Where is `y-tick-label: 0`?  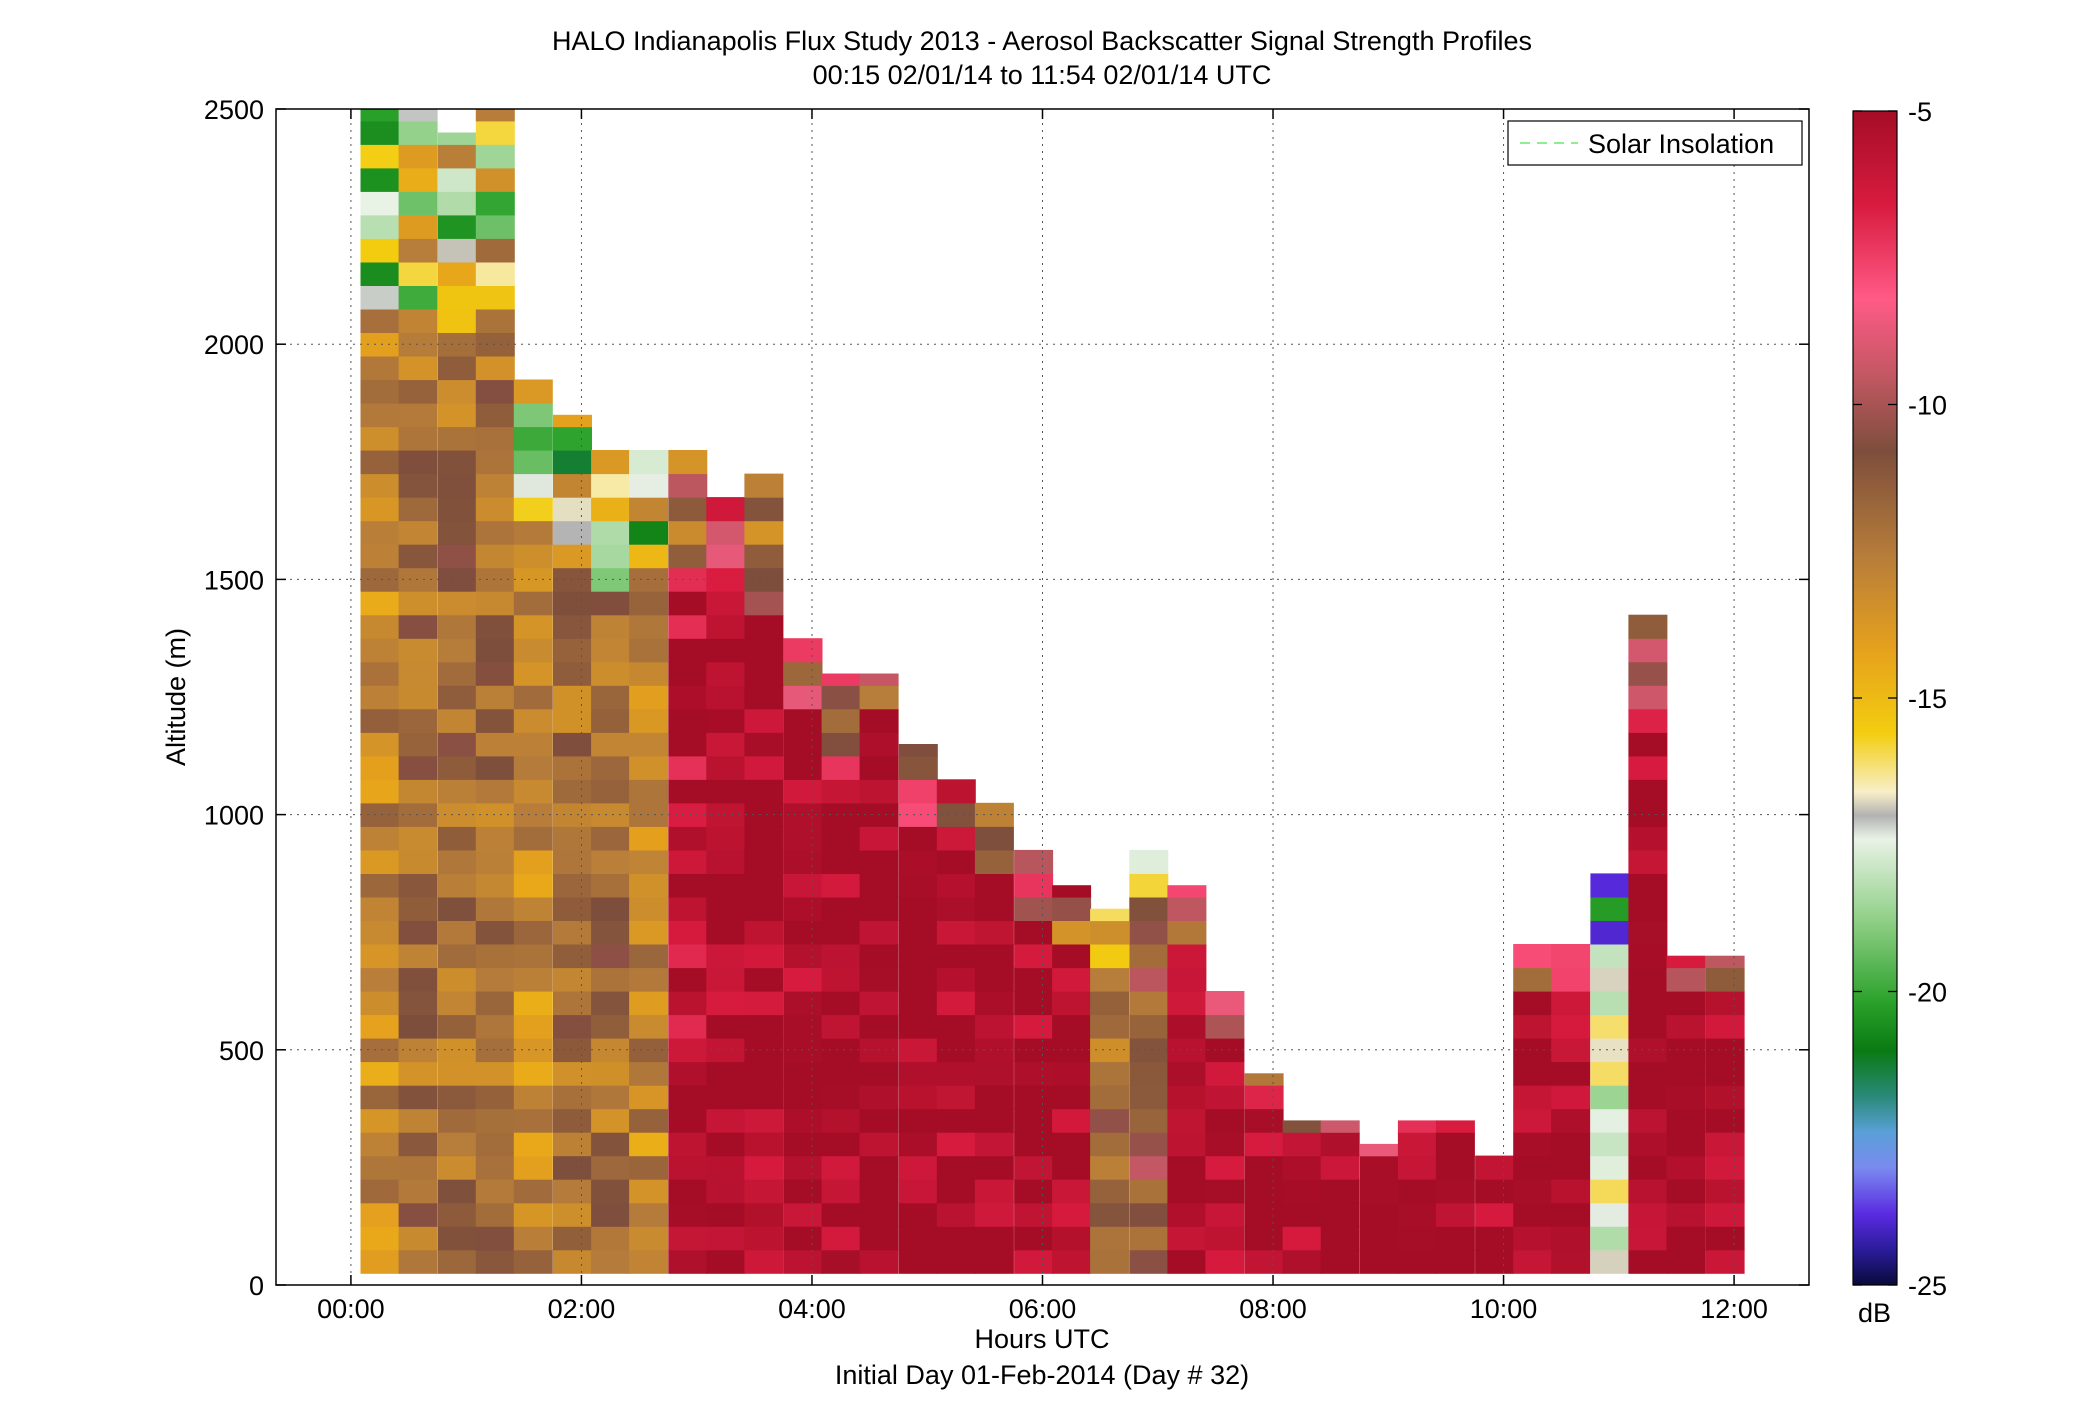
y-tick-label: 0 is located at coordinates (256, 1286).